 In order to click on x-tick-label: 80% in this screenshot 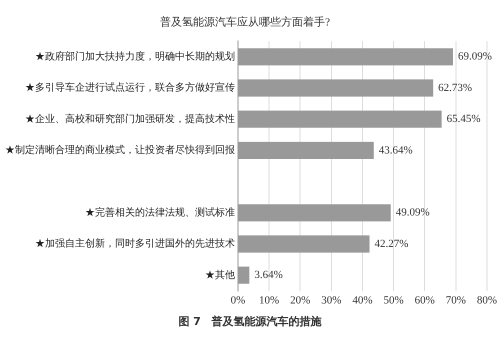, I will do `click(487, 300)`.